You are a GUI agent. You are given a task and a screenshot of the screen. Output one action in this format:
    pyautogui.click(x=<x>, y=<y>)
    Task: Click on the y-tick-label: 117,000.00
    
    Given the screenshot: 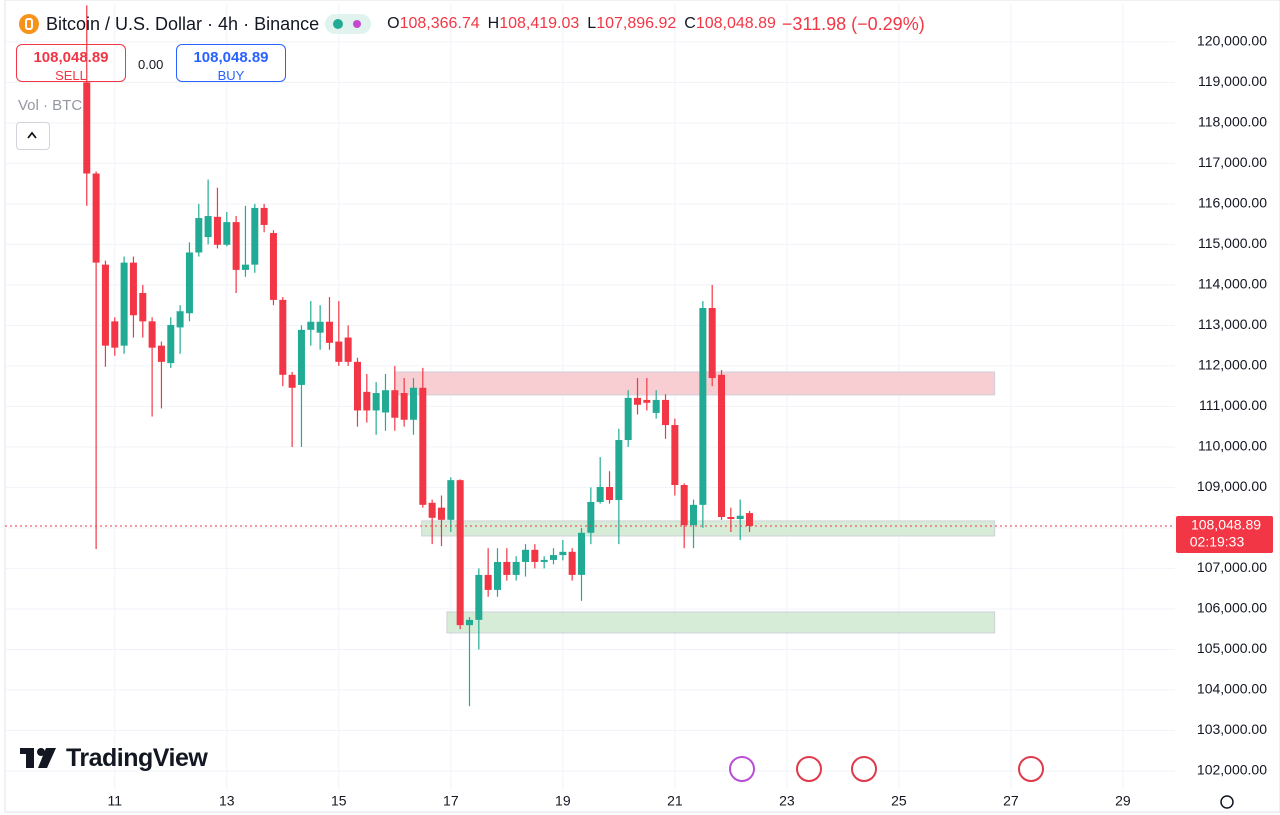 What is the action you would take?
    pyautogui.click(x=1232, y=162)
    